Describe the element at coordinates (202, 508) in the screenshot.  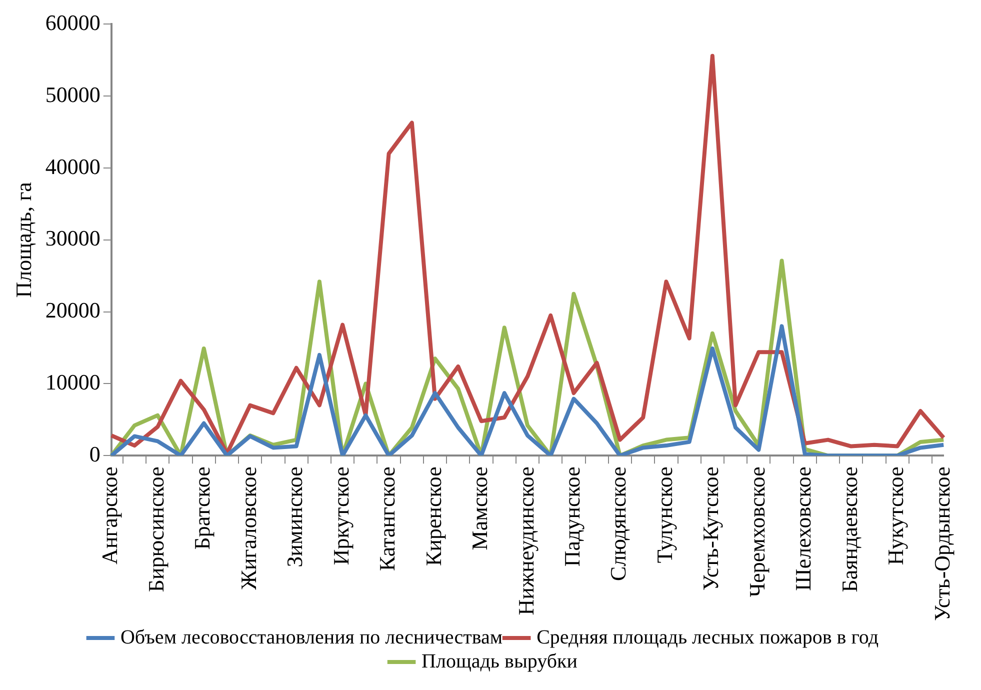
I see `x-tick-label: Братское` at that location.